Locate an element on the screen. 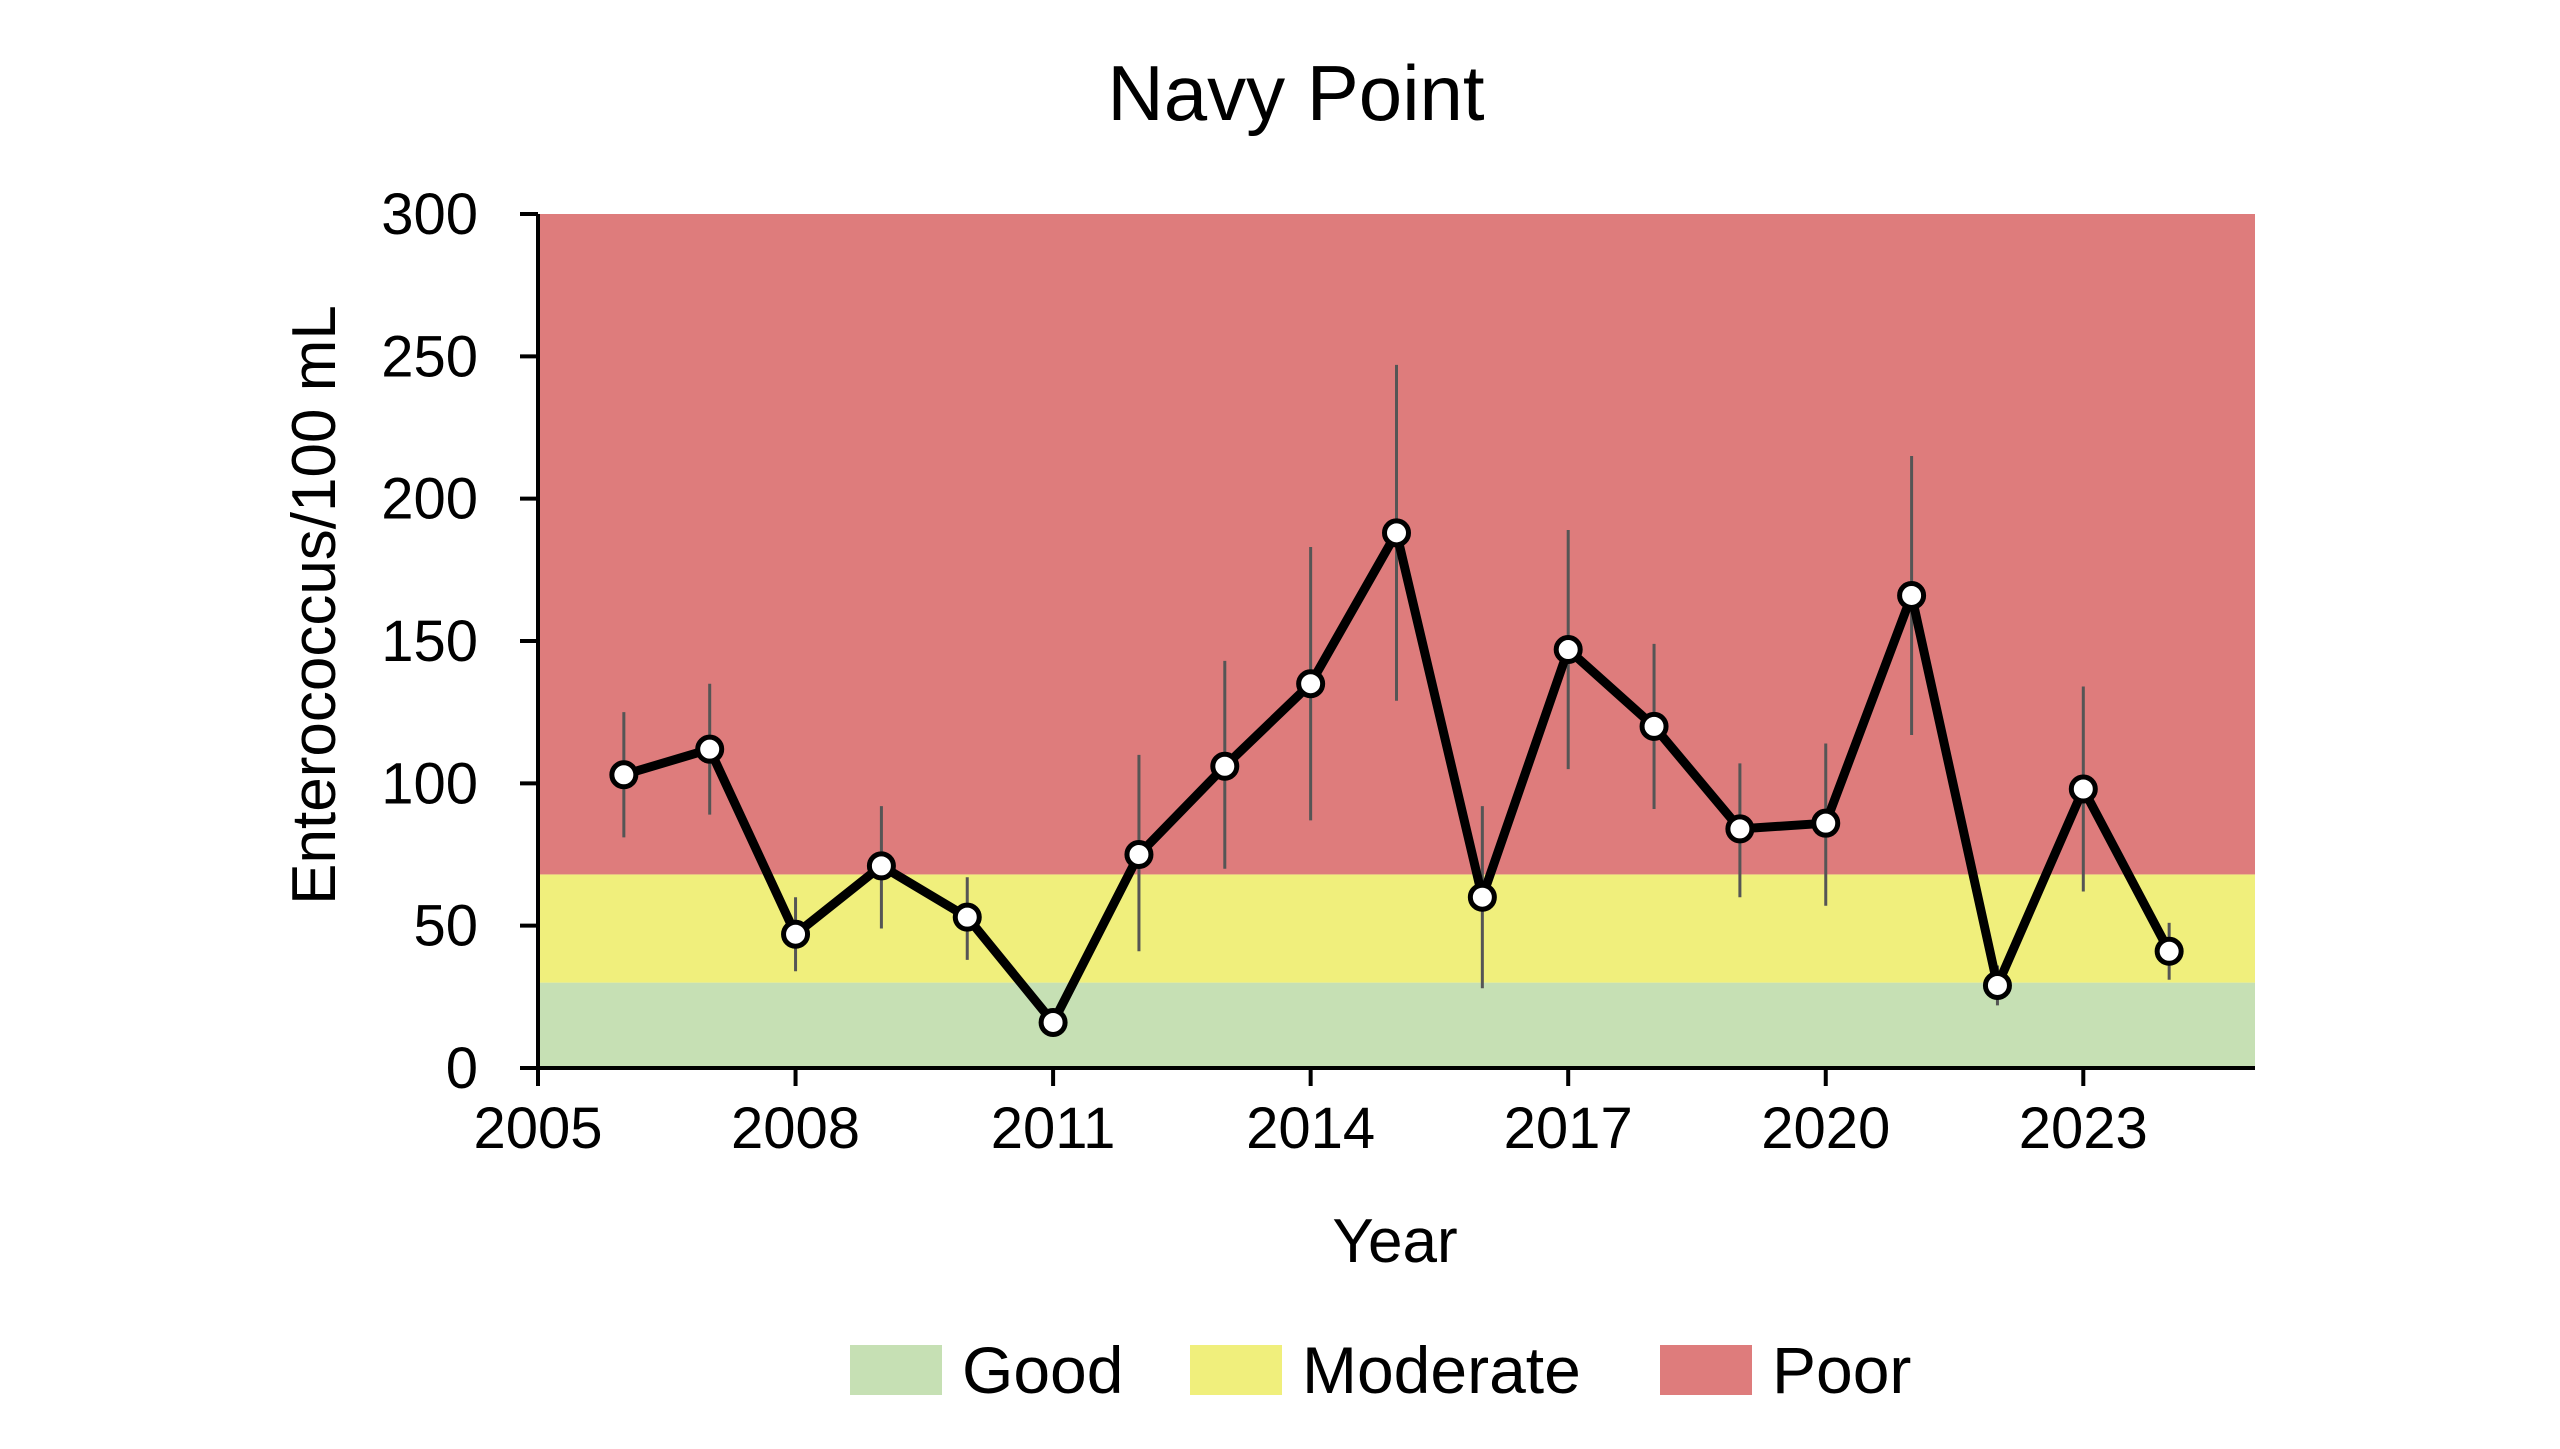 This screenshot has width=2560, height=1449. y-tick-label-200: 200 is located at coordinates (429, 499).